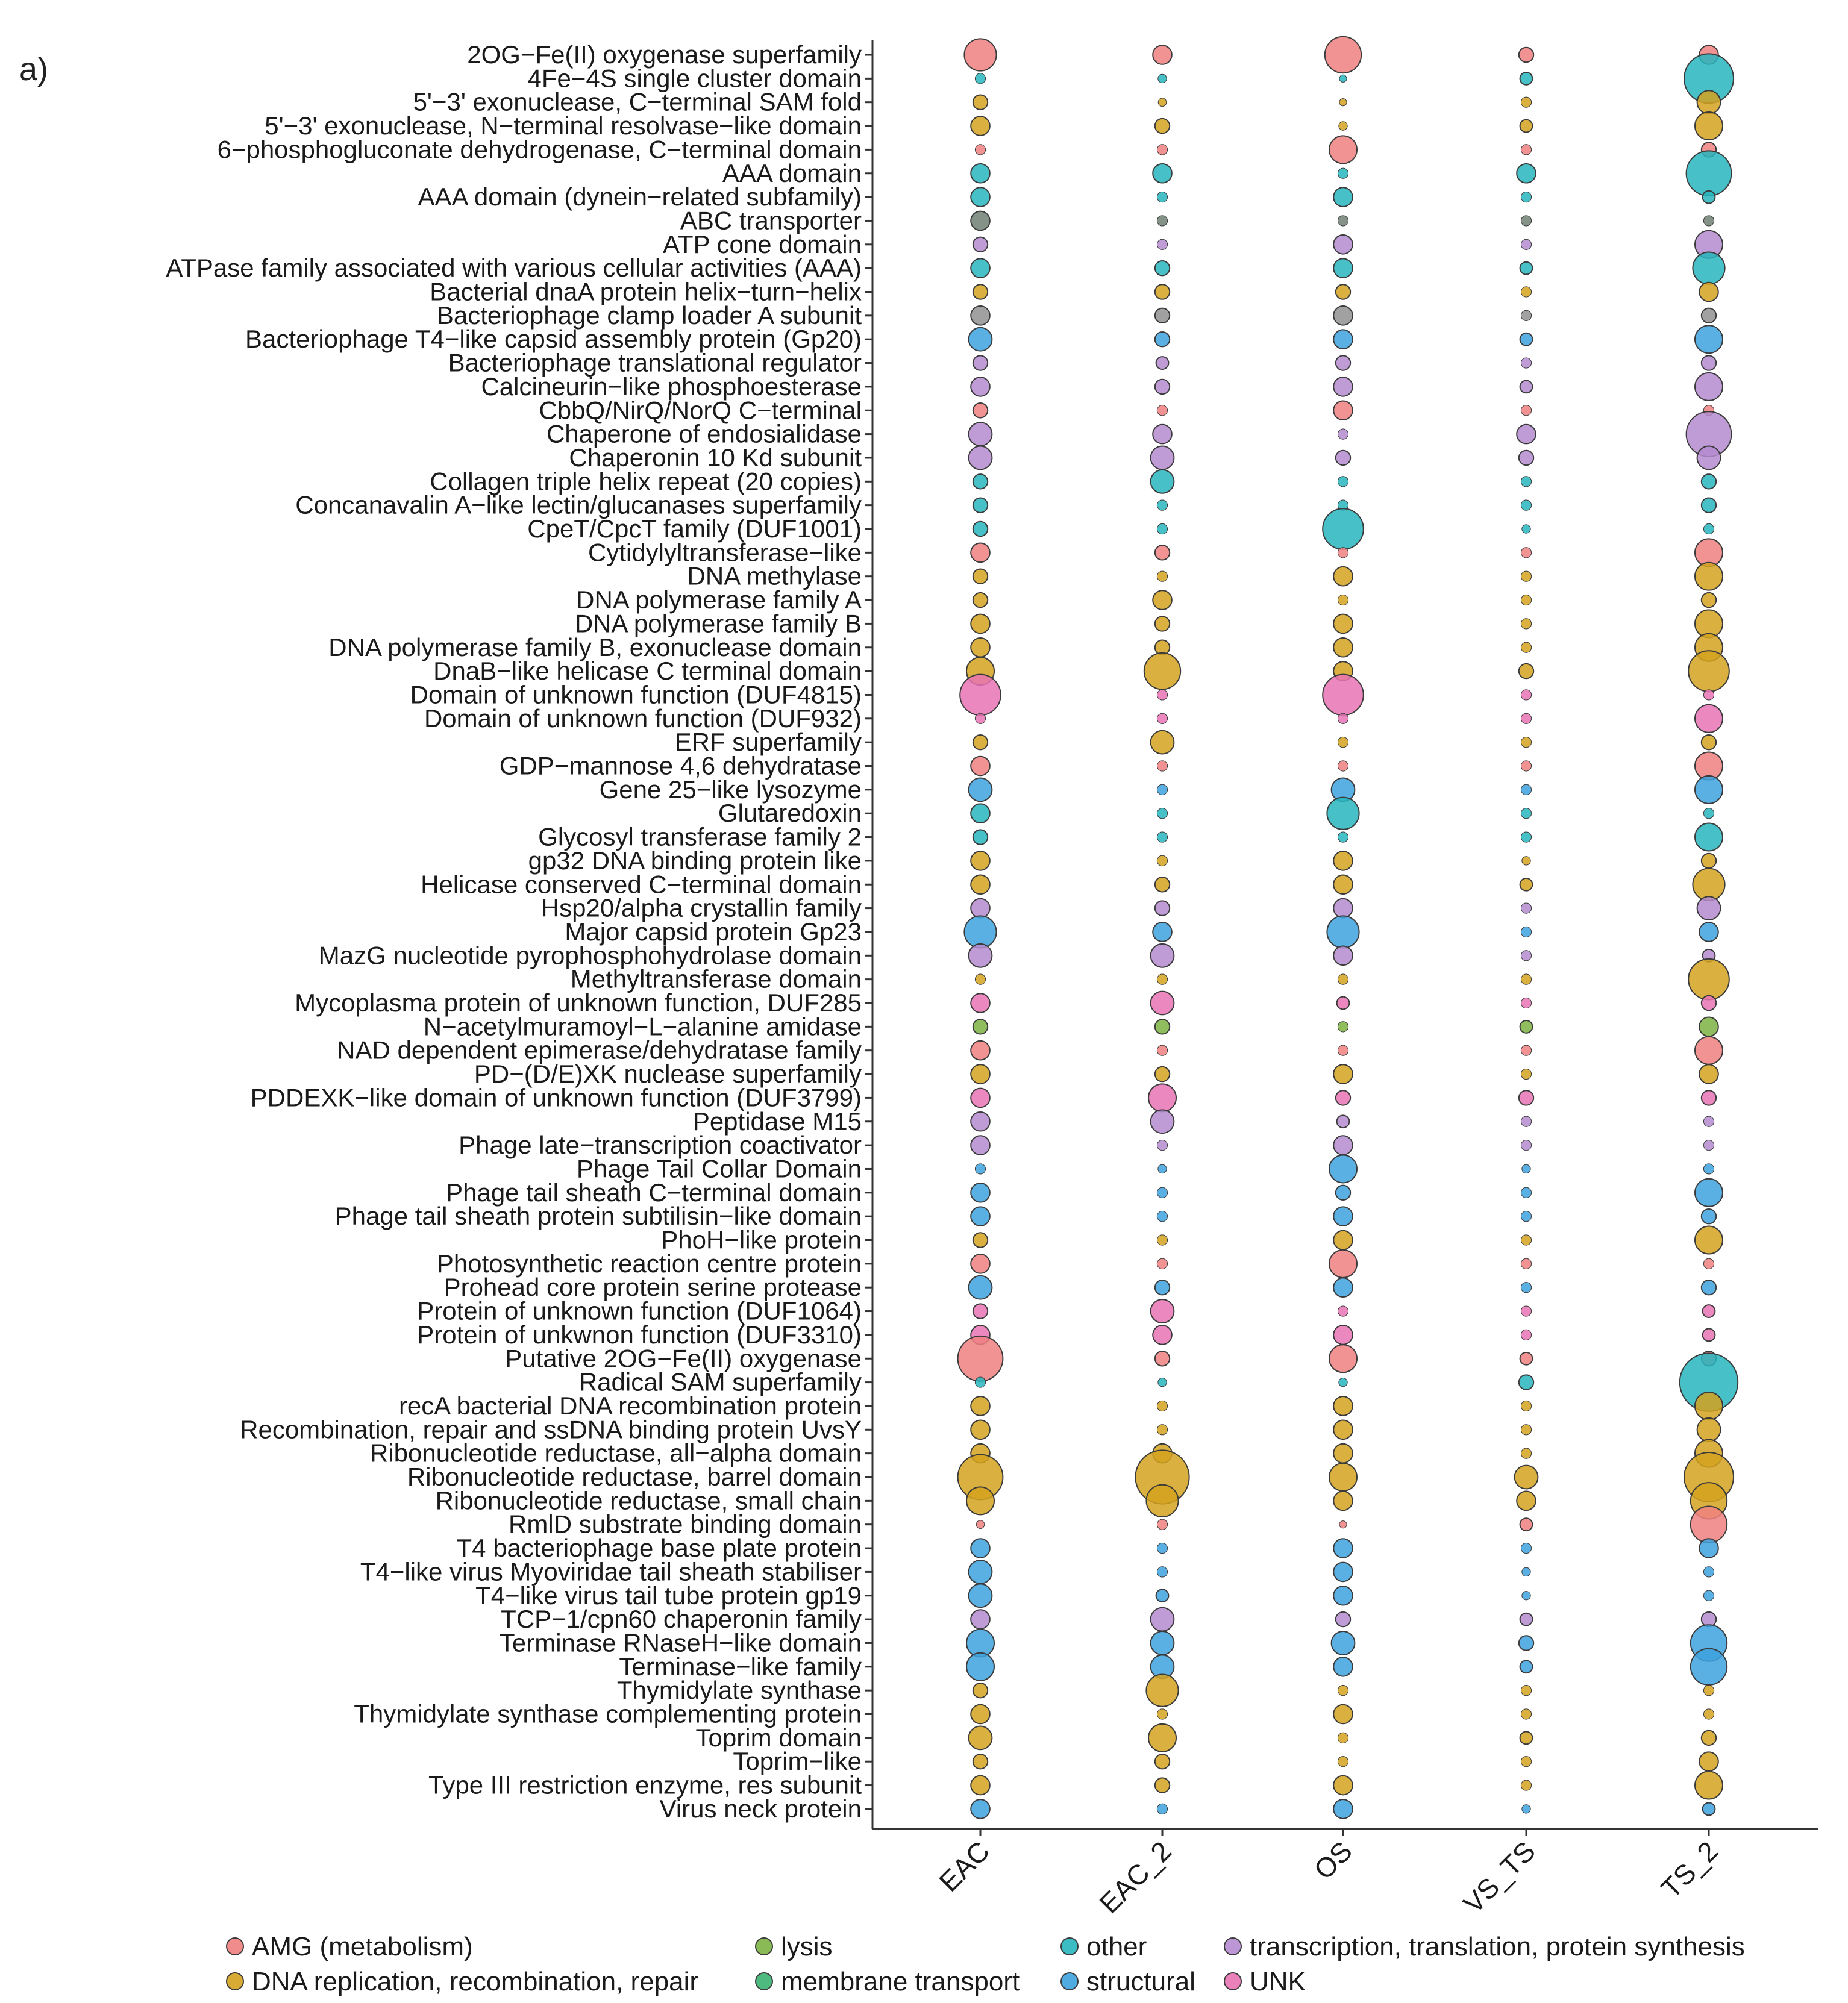  I want to click on y-tick-label: Toprim domain, so click(779, 1737).